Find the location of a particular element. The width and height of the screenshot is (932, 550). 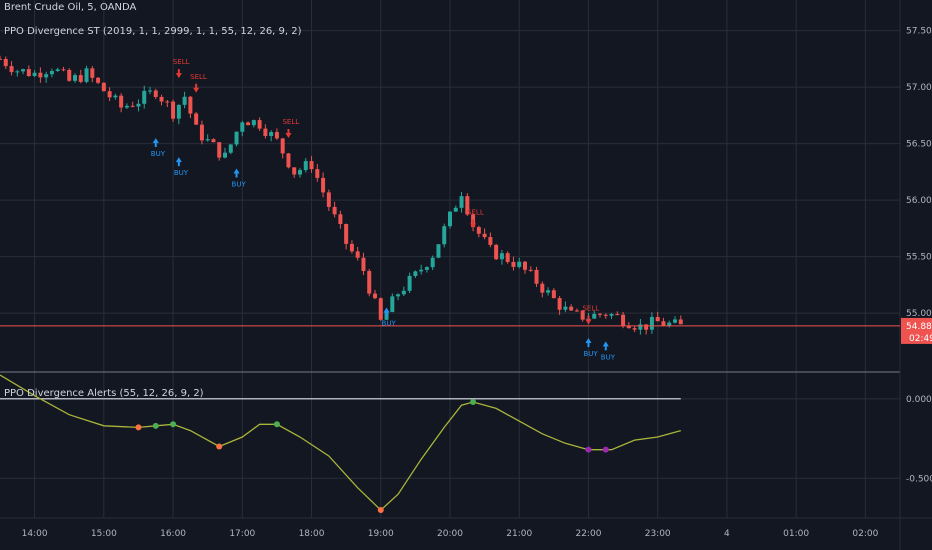

time-tick-label: 23:00 is located at coordinates (658, 534).